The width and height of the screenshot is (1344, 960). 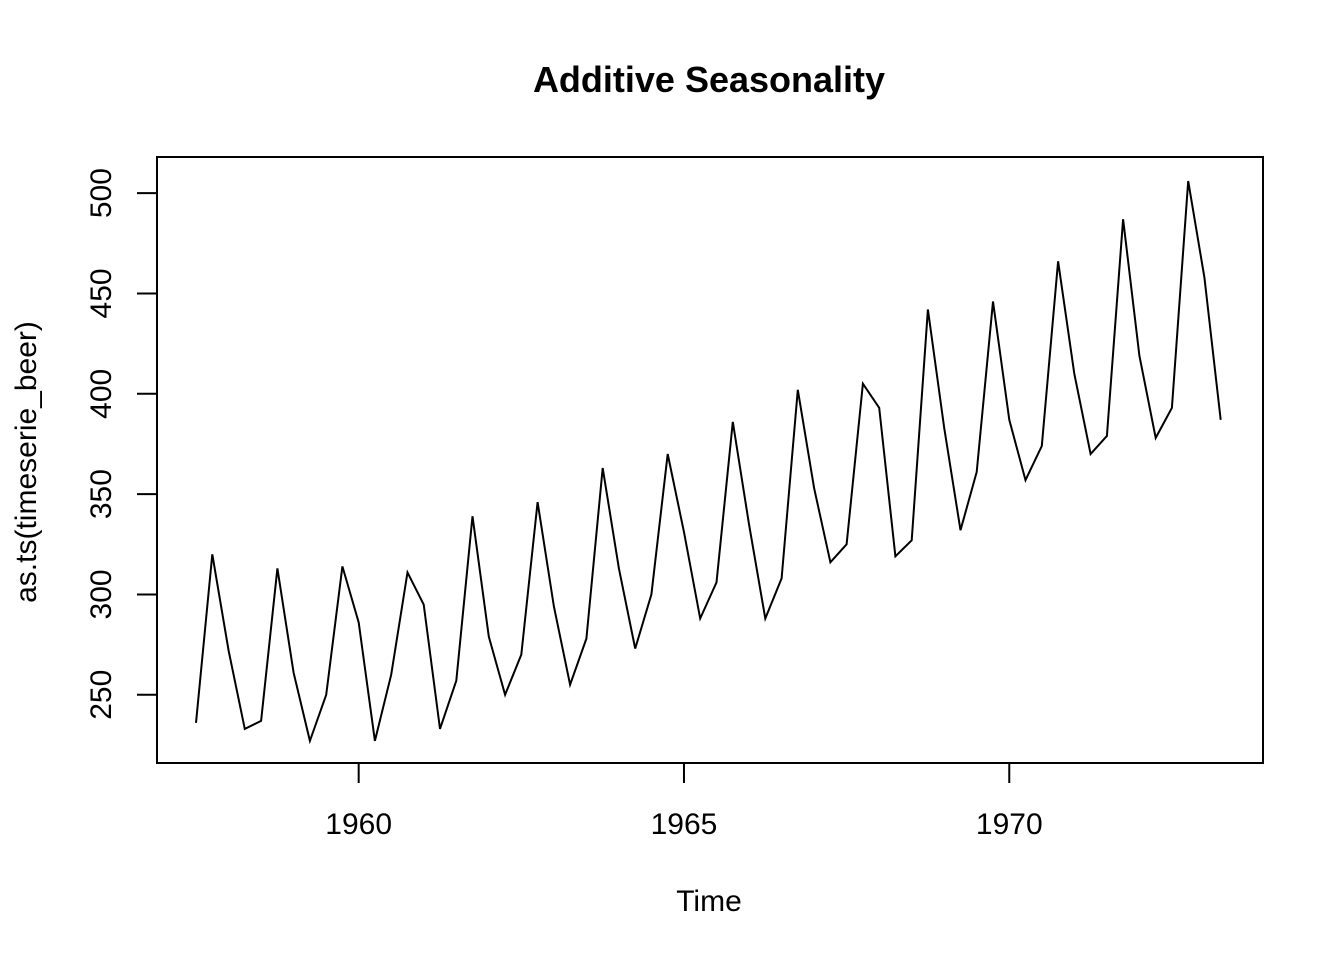 I want to click on y-tick-label: 350, so click(x=101, y=494).